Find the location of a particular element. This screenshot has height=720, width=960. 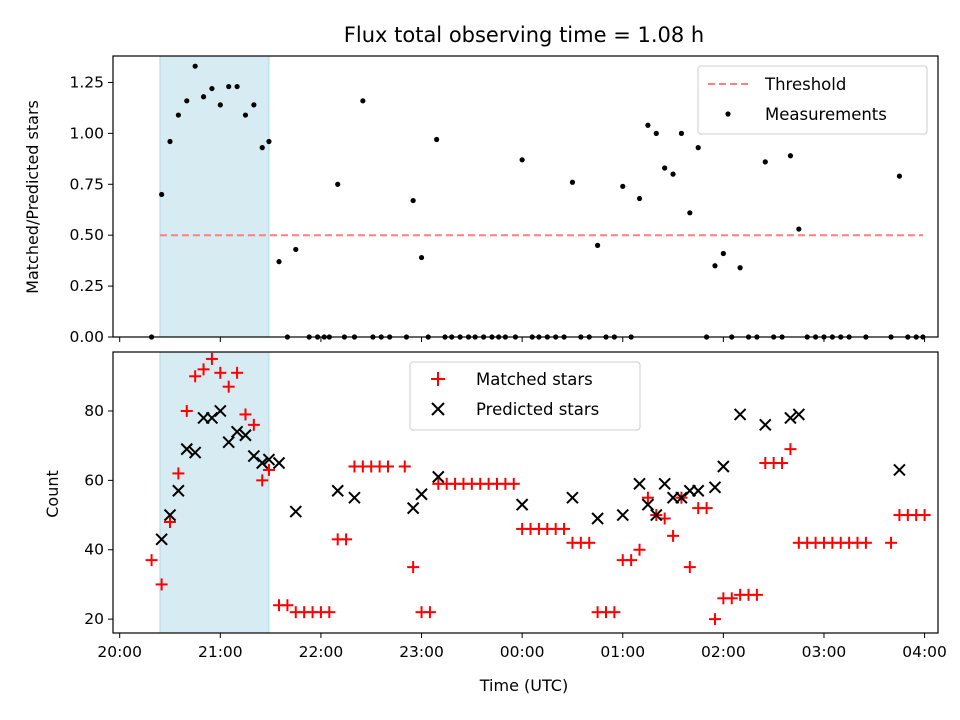

x-tick-label: 01:00 is located at coordinates (622, 652).